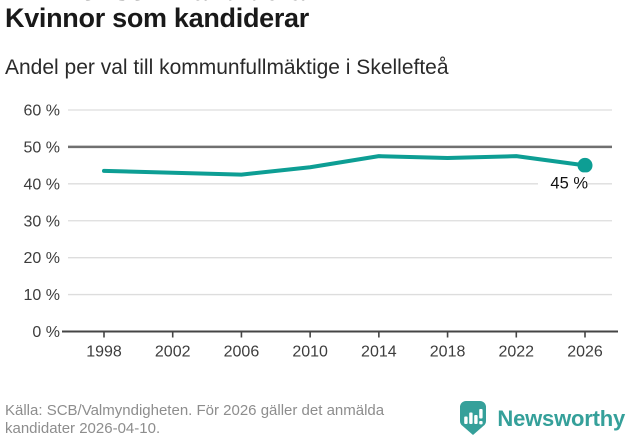  What do you see at coordinates (42, 221) in the screenshot?
I see `y-axis-tick-label: 30 %` at bounding box center [42, 221].